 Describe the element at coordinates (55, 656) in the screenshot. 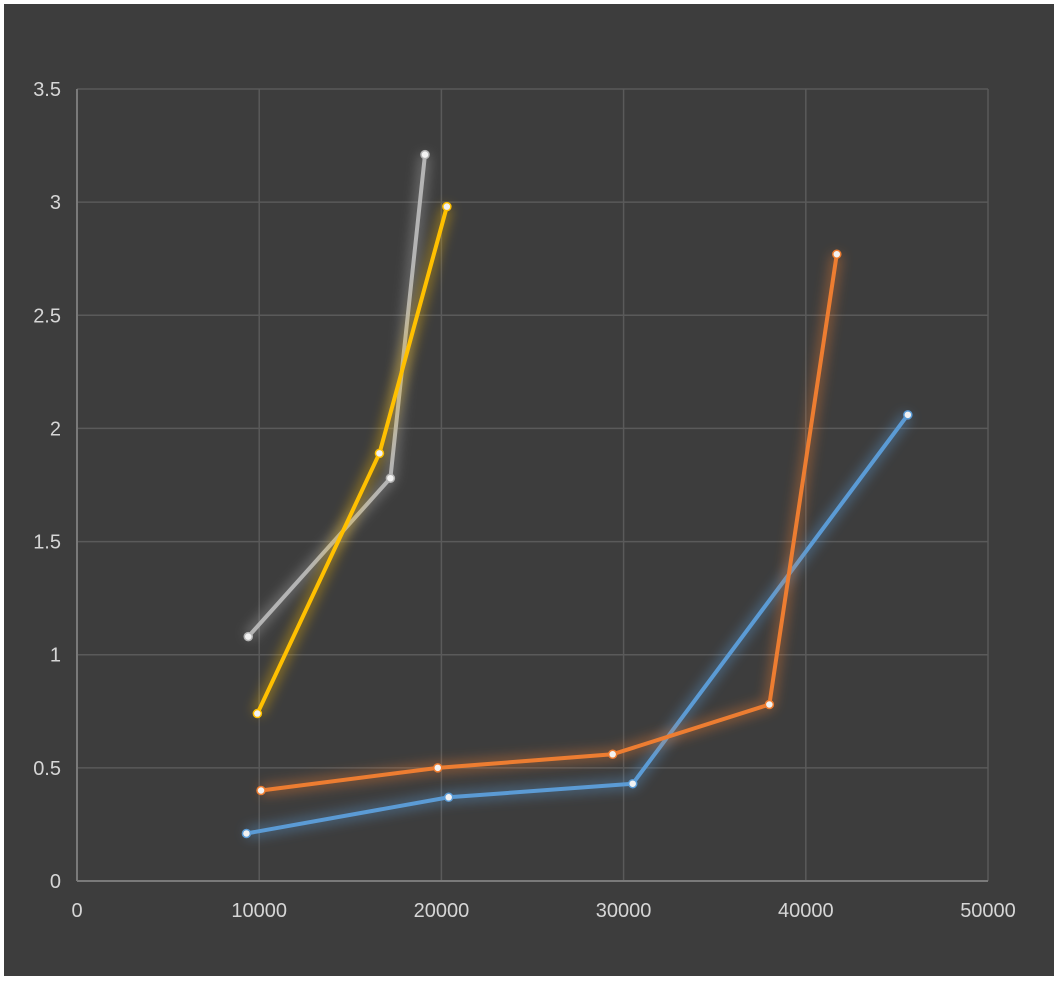

I see `y-tick-label: 1` at that location.